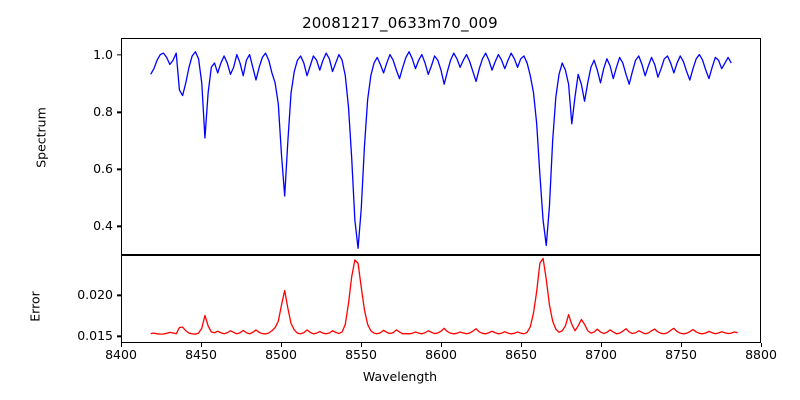  What do you see at coordinates (444, 296) in the screenshot?
I see `error-trace` at bounding box center [444, 296].